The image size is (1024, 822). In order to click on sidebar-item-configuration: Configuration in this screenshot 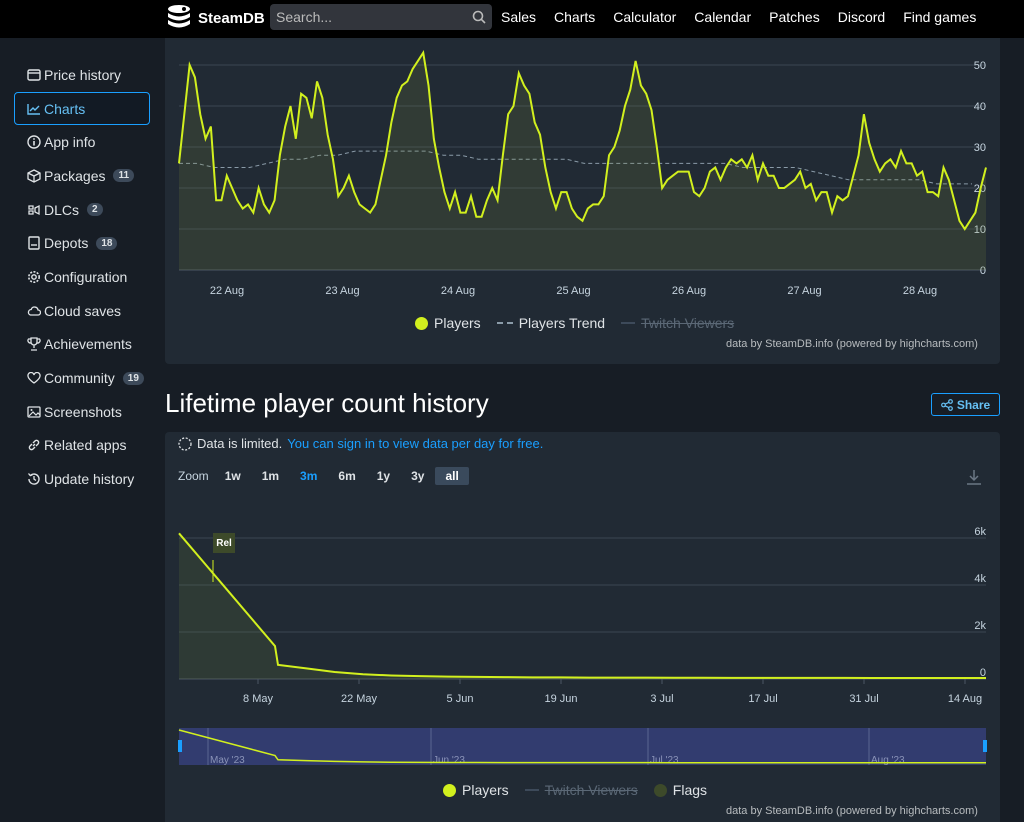, I will do `click(82, 277)`.